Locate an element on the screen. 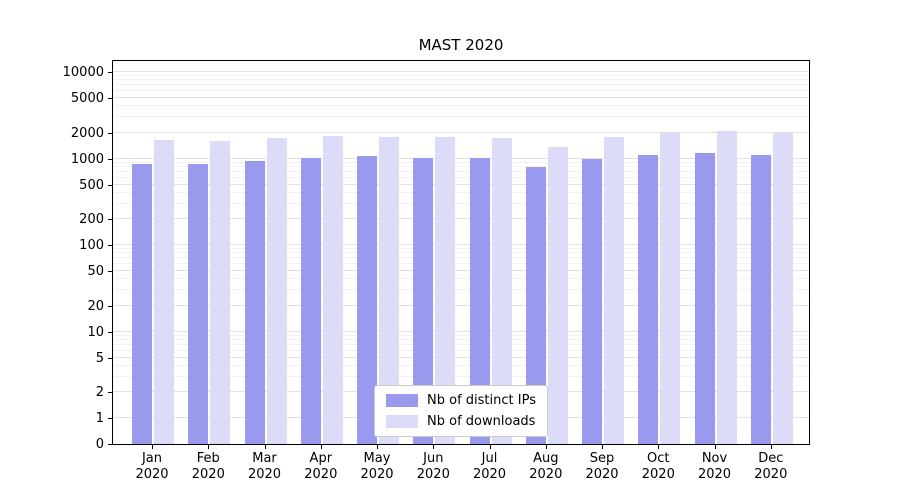 The image size is (900, 500). x-tick-month: Jul is located at coordinates (489, 458).